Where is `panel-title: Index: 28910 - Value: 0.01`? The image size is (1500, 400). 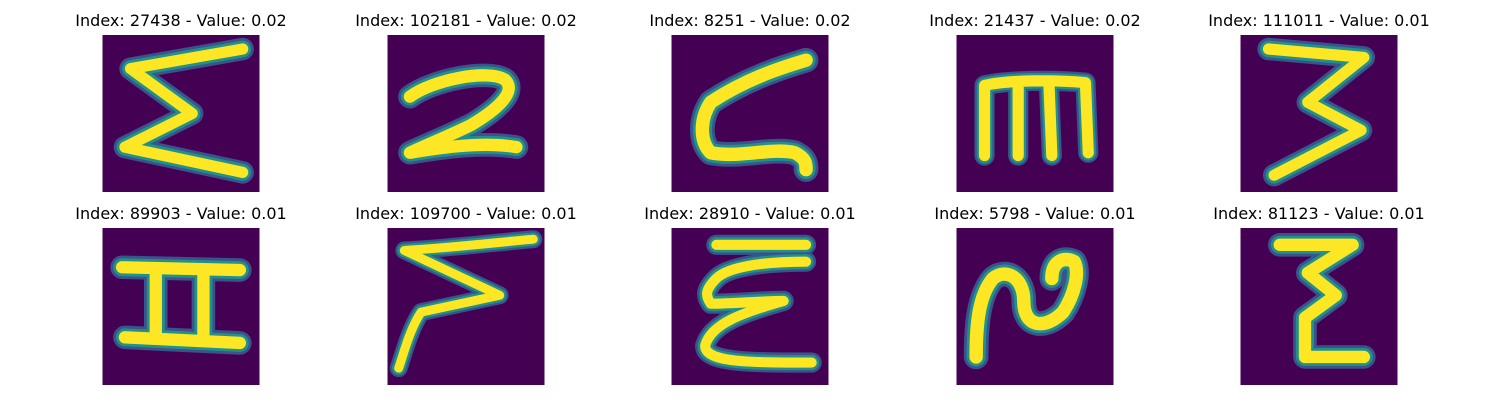
panel-title: Index: 28910 - Value: 0.01 is located at coordinates (750, 213).